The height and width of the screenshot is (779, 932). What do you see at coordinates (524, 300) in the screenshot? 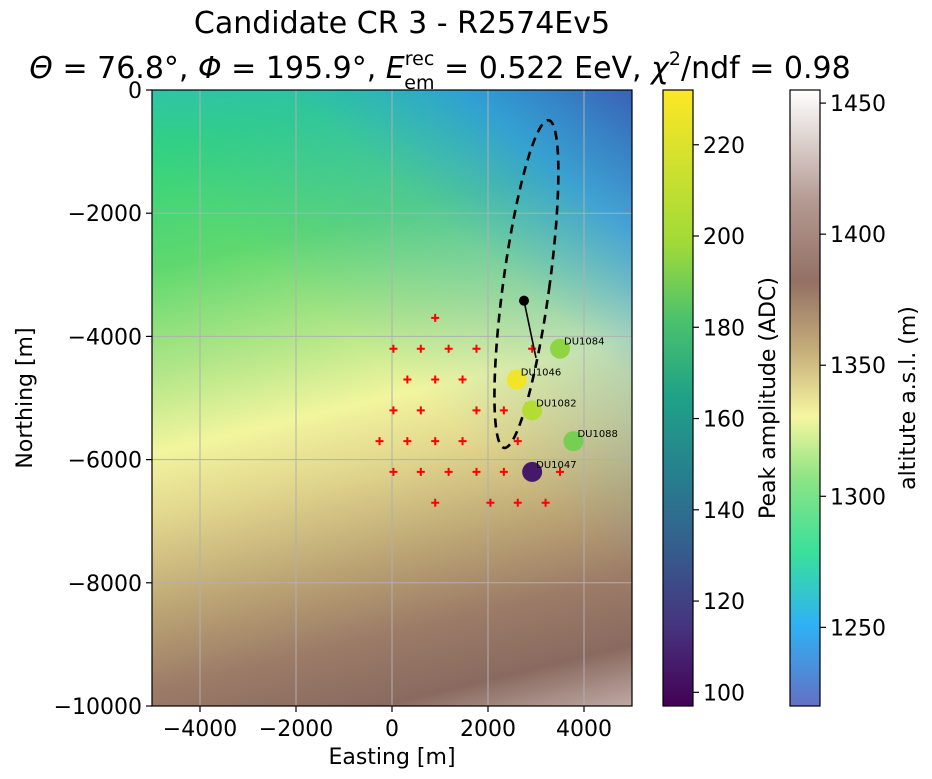
I see `core-reconstruction-point` at bounding box center [524, 300].